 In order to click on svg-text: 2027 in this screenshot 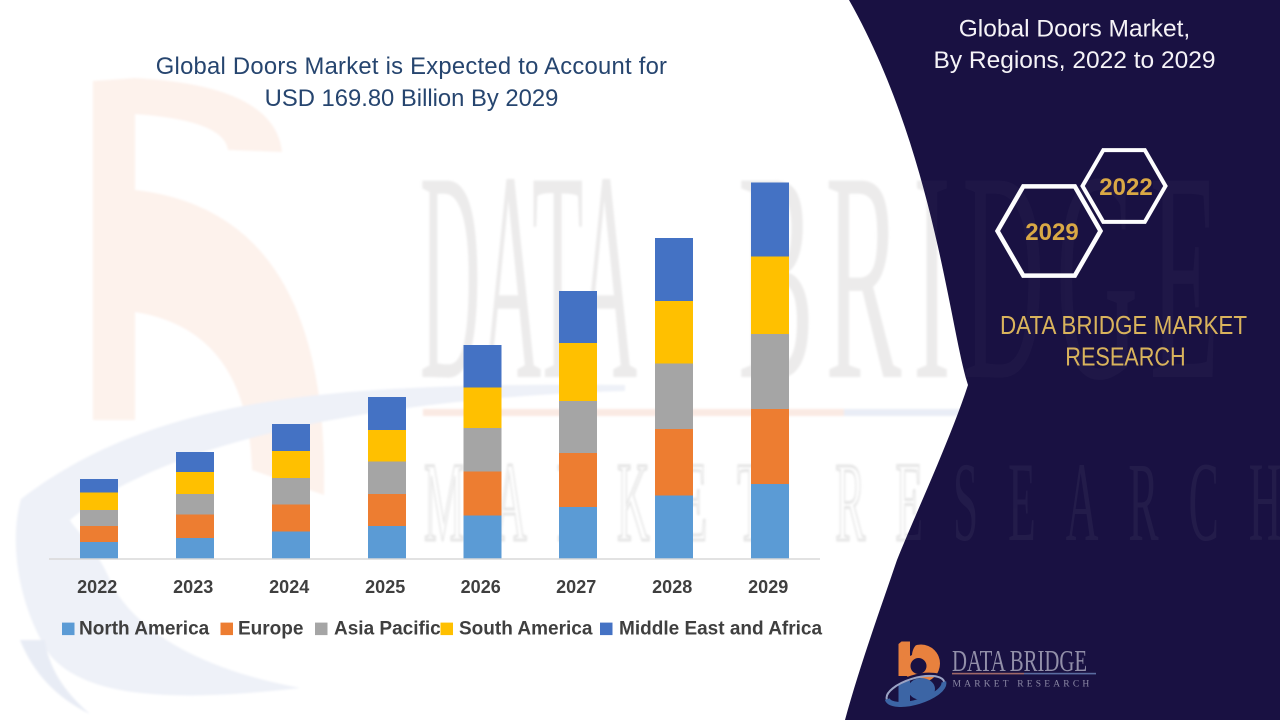, I will do `click(576, 587)`.